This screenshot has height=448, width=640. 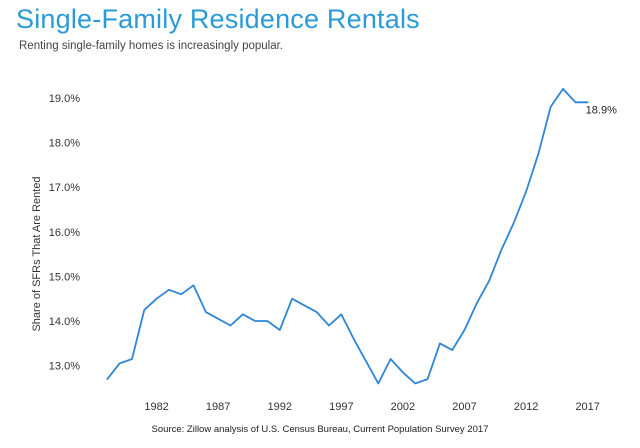 I want to click on x-tick-label: 1992, so click(x=280, y=407).